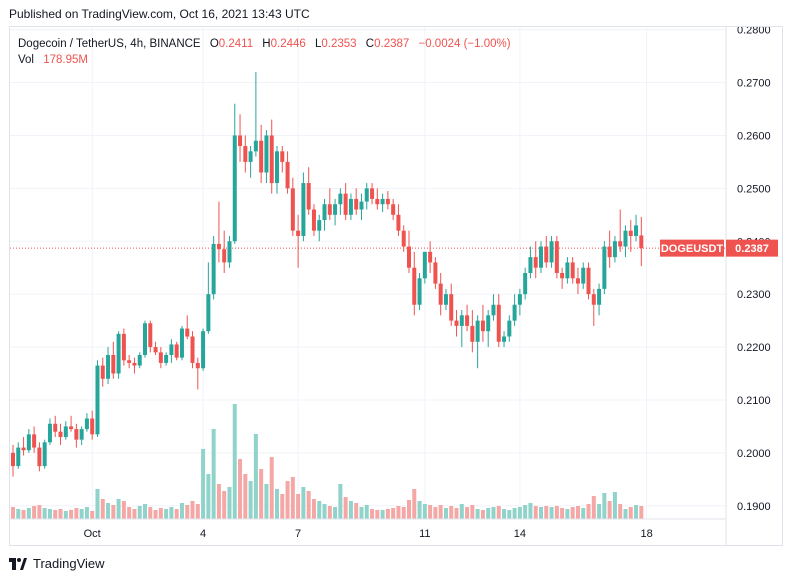 Image resolution: width=793 pixels, height=582 pixels. What do you see at coordinates (203, 534) in the screenshot?
I see `time-tick-label: 4` at bounding box center [203, 534].